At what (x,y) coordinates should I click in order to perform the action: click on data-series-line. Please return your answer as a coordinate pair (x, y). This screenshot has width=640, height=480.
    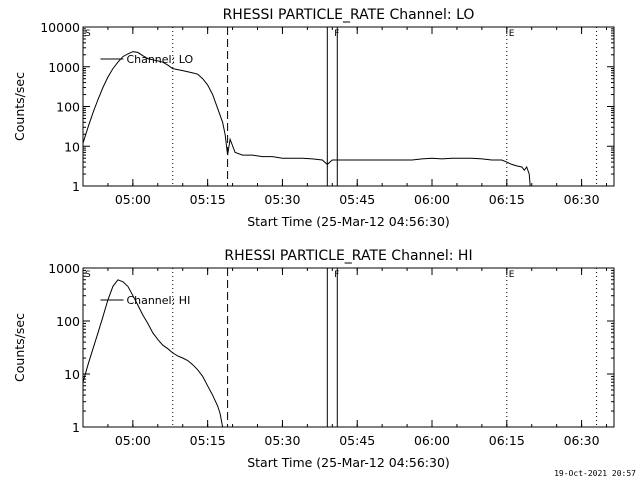
    Looking at the image, I should click on (153, 353).